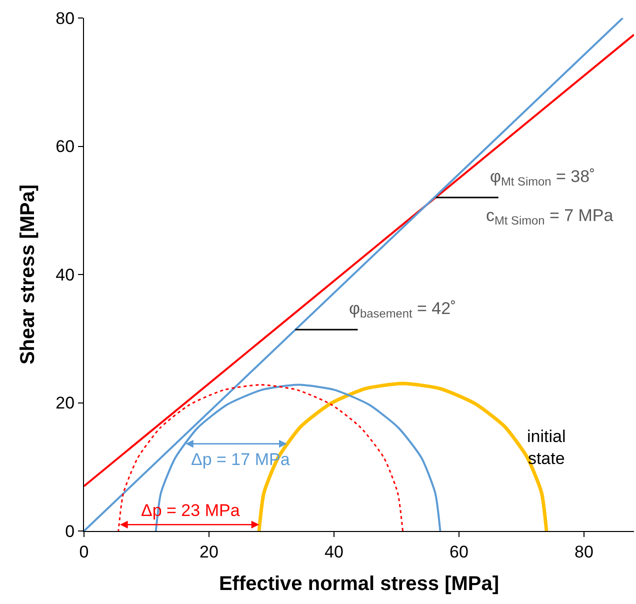  What do you see at coordinates (65, 146) in the screenshot?
I see `y-tick-label: 60` at bounding box center [65, 146].